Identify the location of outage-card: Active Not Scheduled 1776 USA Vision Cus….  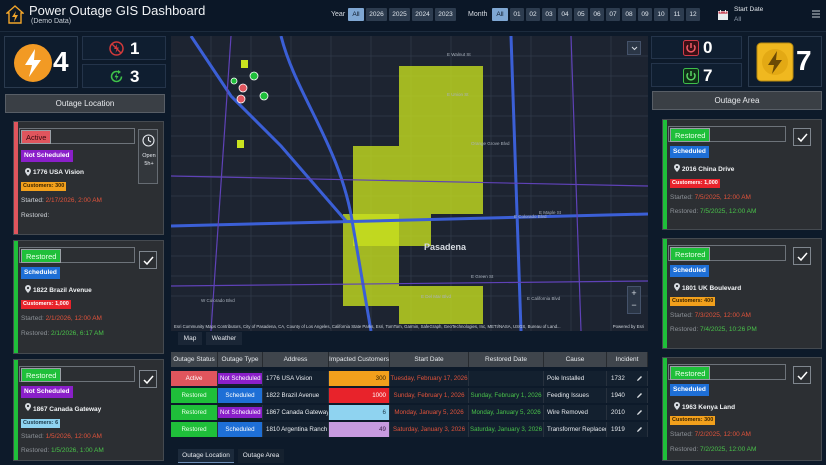
(88, 178).